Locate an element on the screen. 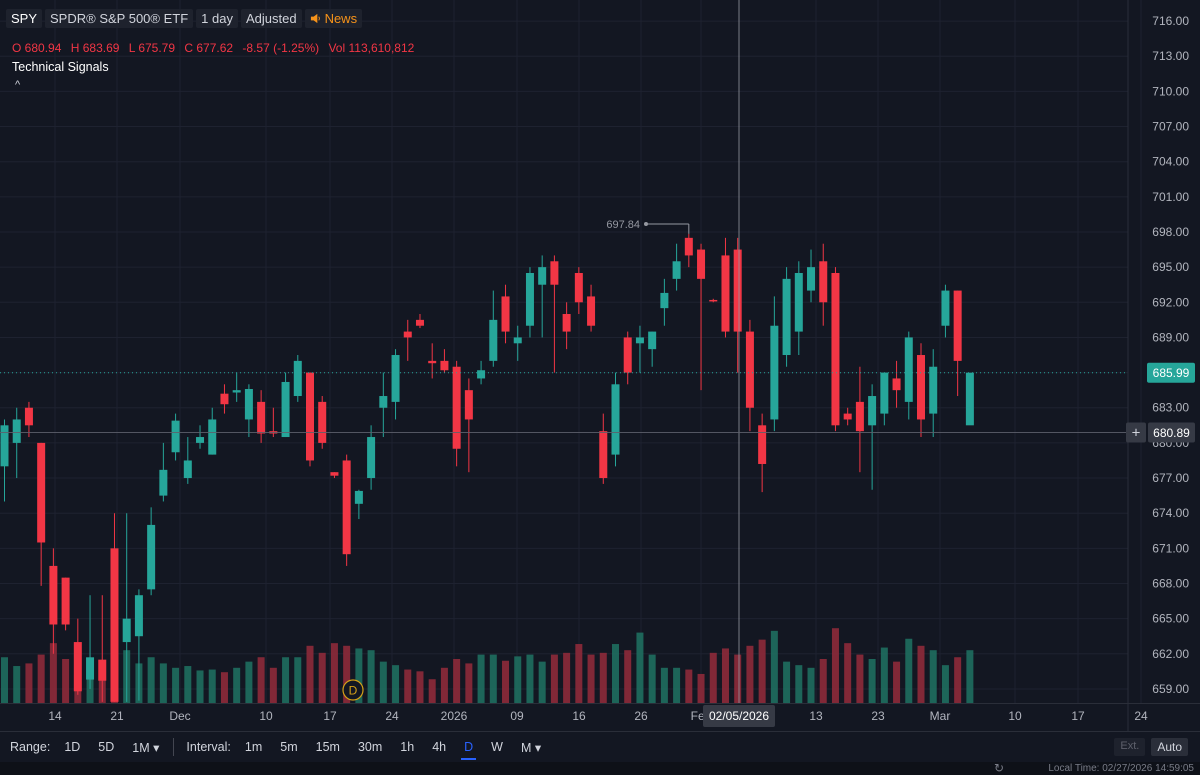 The width and height of the screenshot is (1200, 775). instrument-name: SPDR® S&P 500® ETF is located at coordinates (119, 18).